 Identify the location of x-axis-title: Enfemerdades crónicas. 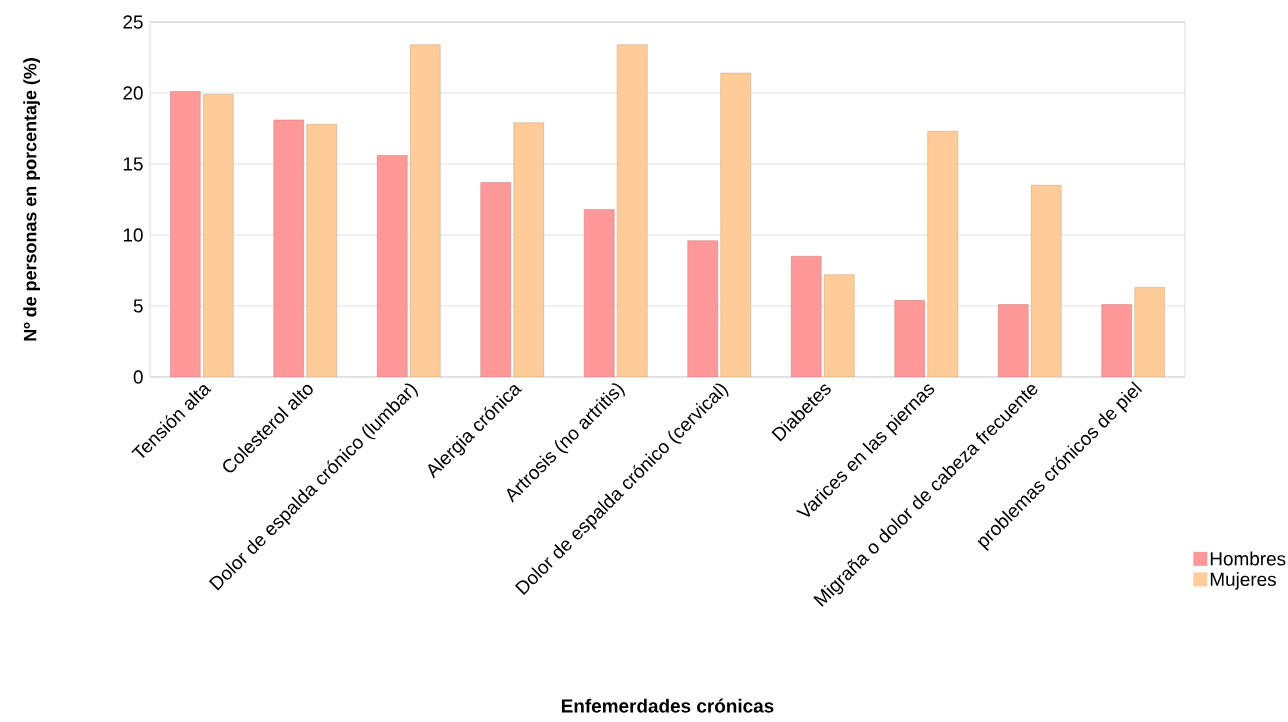
(667, 705).